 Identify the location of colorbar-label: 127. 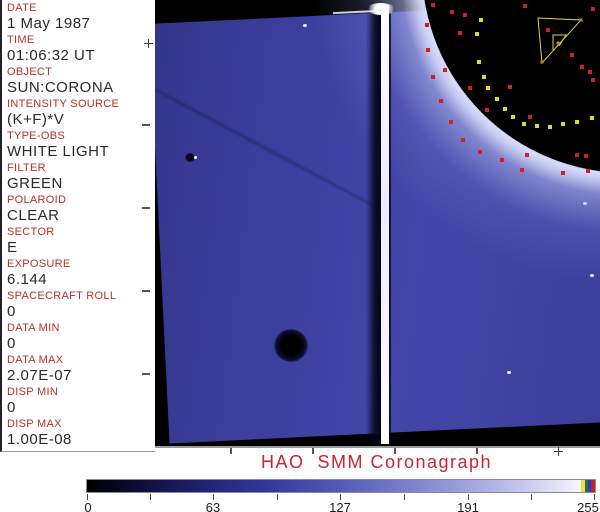
(340, 506).